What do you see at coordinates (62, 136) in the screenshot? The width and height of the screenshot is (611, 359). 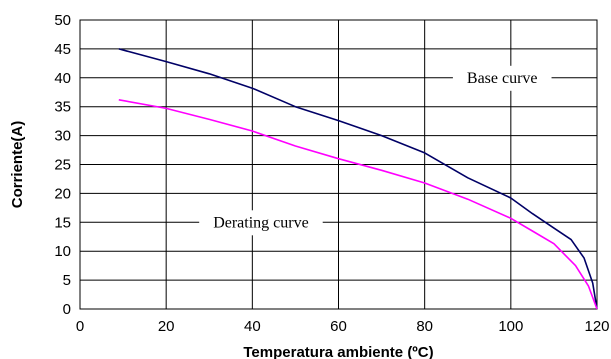 I see `y-tick-label: 30` at bounding box center [62, 136].